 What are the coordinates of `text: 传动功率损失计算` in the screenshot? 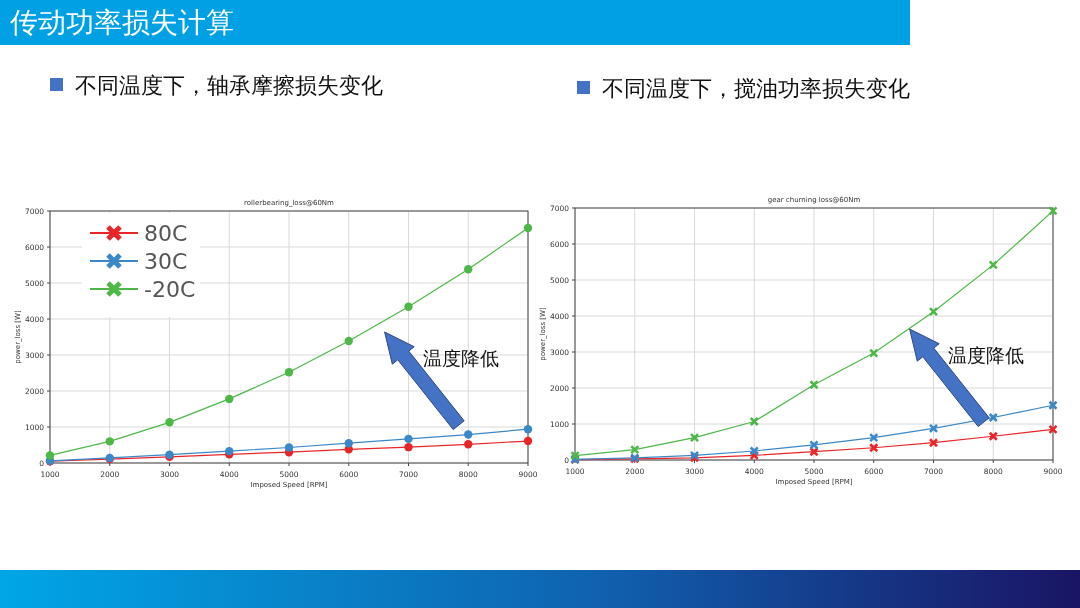 It's located at (122, 22).